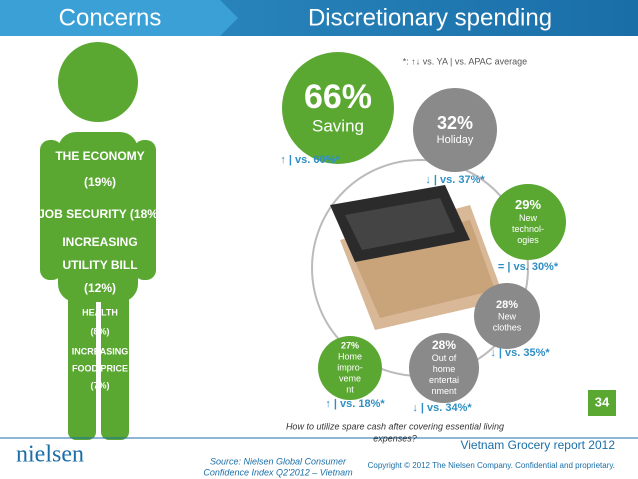 The height and width of the screenshot is (479, 638). Describe the element at coordinates (100, 288) in the screenshot. I see `concern-text: (12%)` at that location.